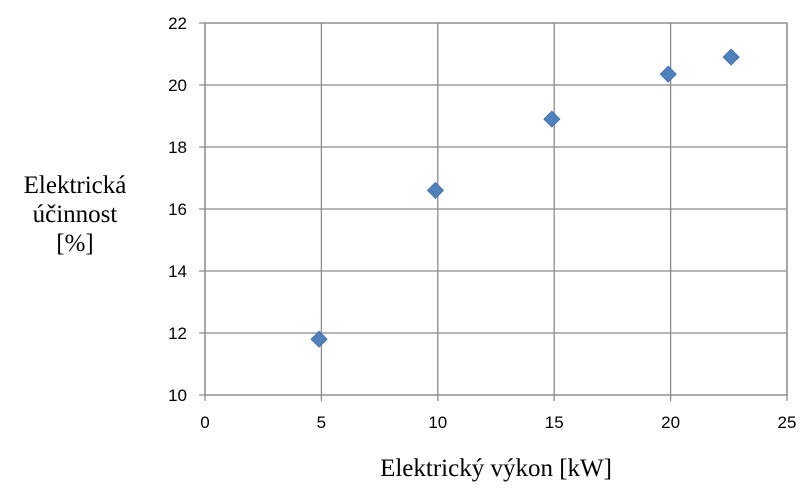 This screenshot has height=488, width=800. Describe the element at coordinates (75, 214) in the screenshot. I see `y-axis-title-line-2: účinnost` at that location.